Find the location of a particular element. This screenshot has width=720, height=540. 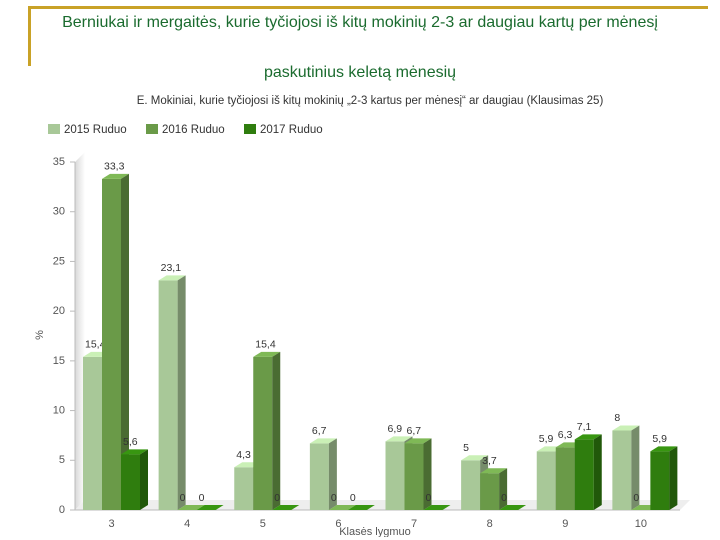

title-accent is located at coordinates (29, 36).